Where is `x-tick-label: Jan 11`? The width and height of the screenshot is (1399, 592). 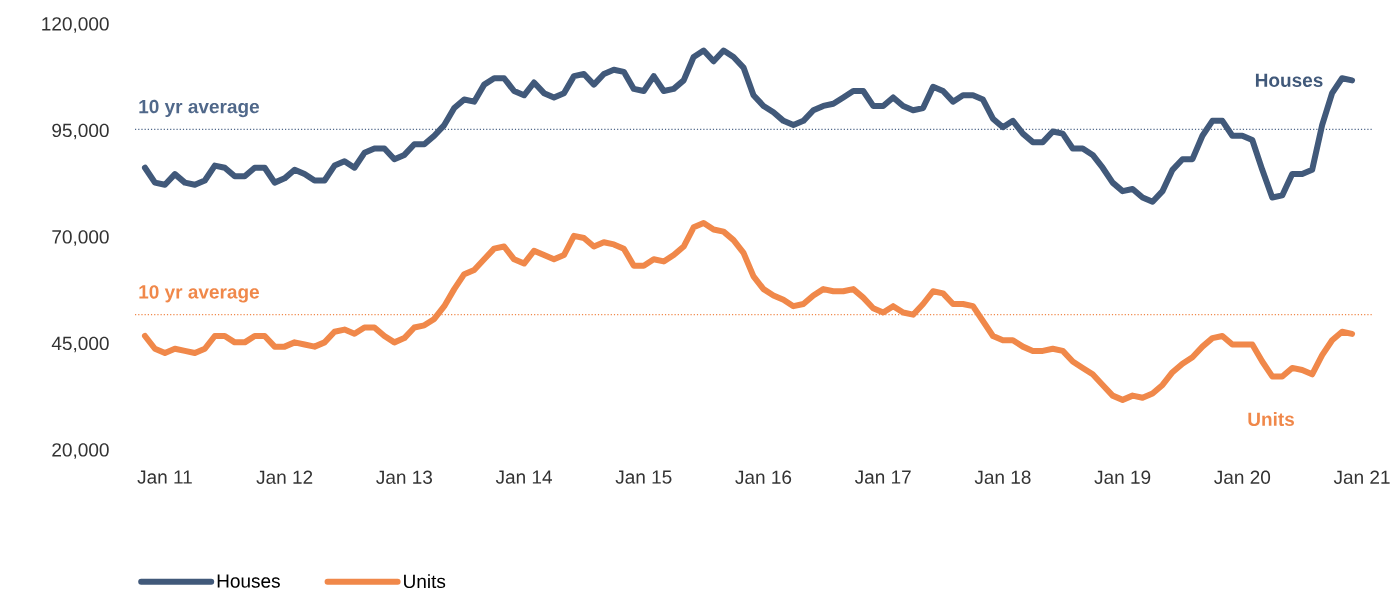 x-tick-label: Jan 11 is located at coordinates (164, 477).